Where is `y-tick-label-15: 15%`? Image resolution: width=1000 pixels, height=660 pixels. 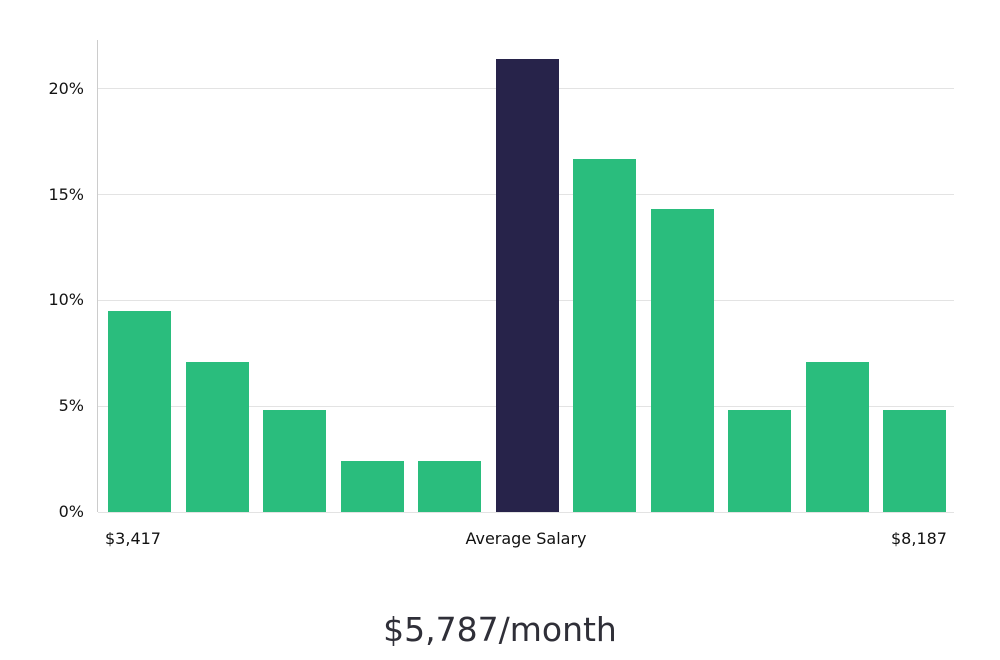 y-tick-label-15: 15% is located at coordinates (66, 194).